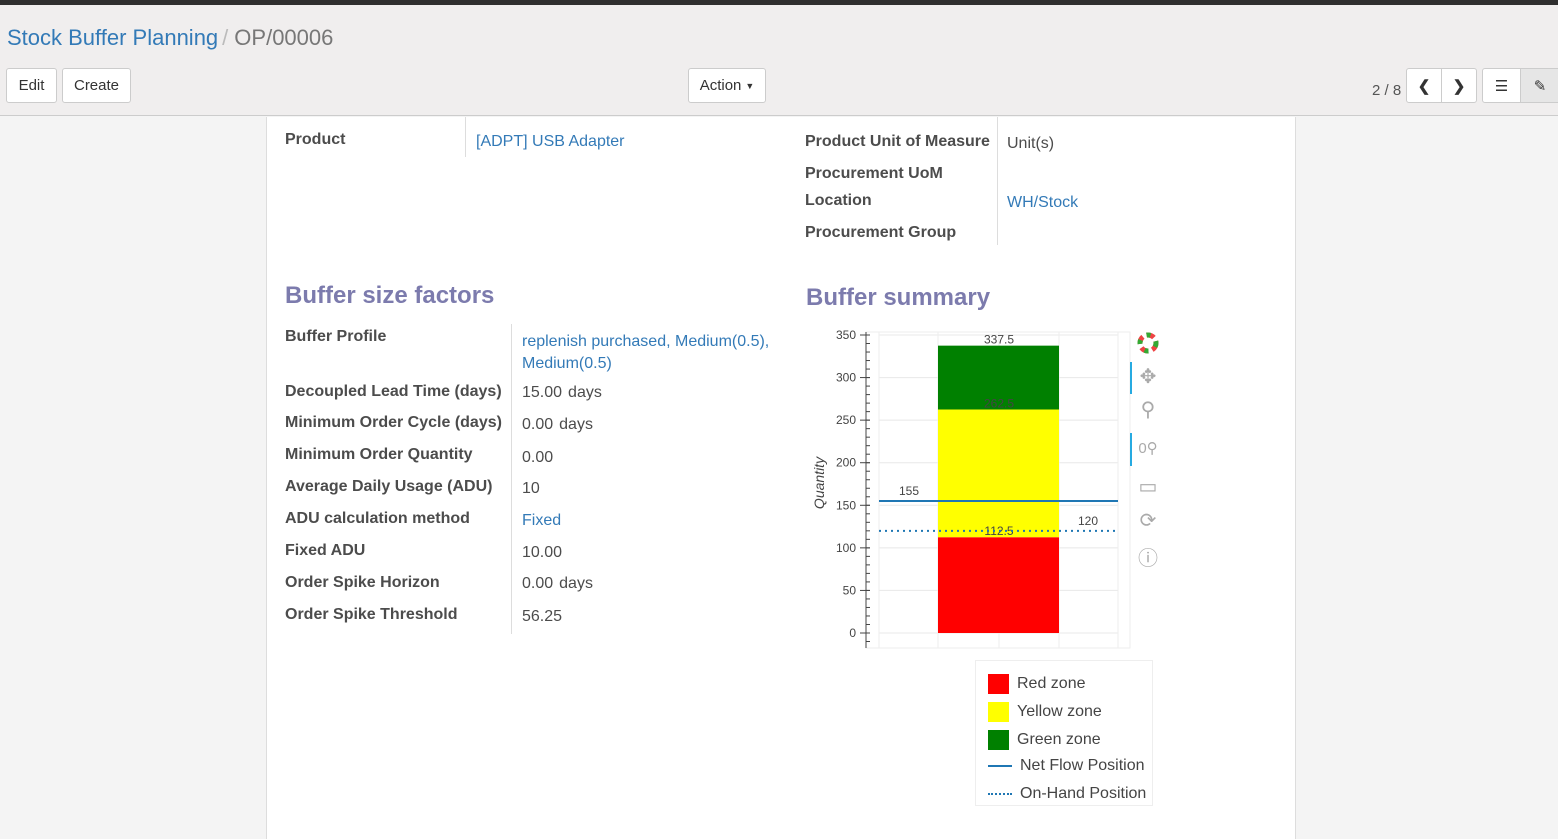 Image resolution: width=1558 pixels, height=839 pixels. Describe the element at coordinates (874, 173) in the screenshot. I see `procurement-uom-label: Procurement UoM` at that location.